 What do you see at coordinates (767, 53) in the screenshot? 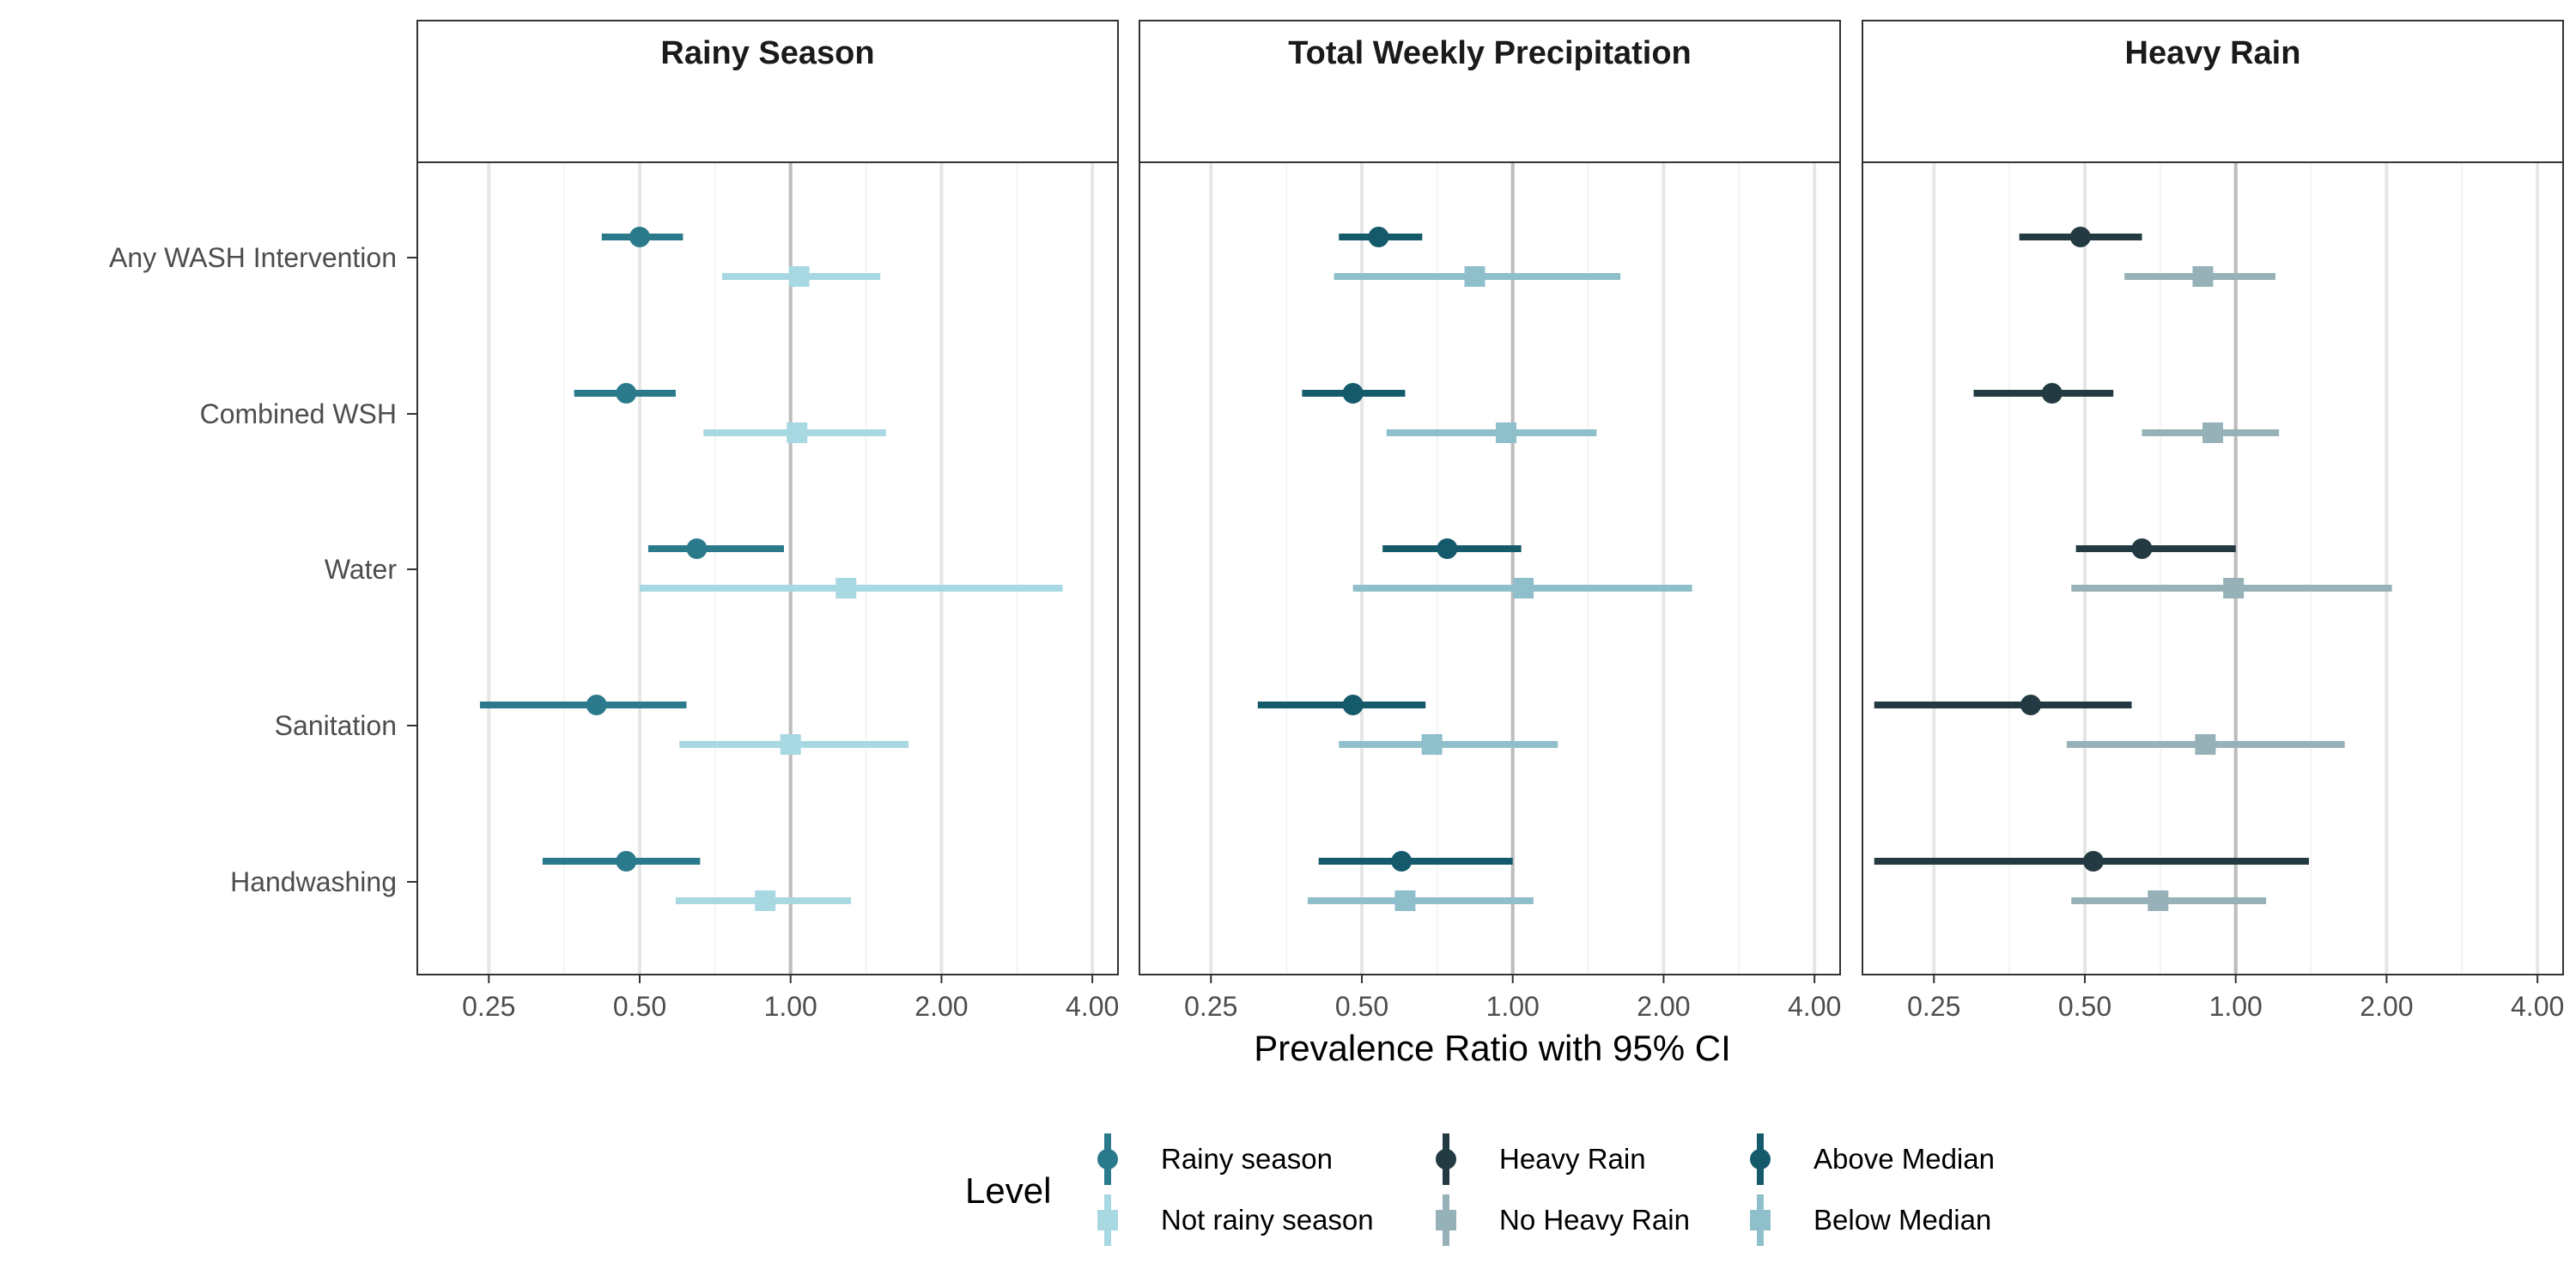
I see `facet-title: Rainy Season` at bounding box center [767, 53].